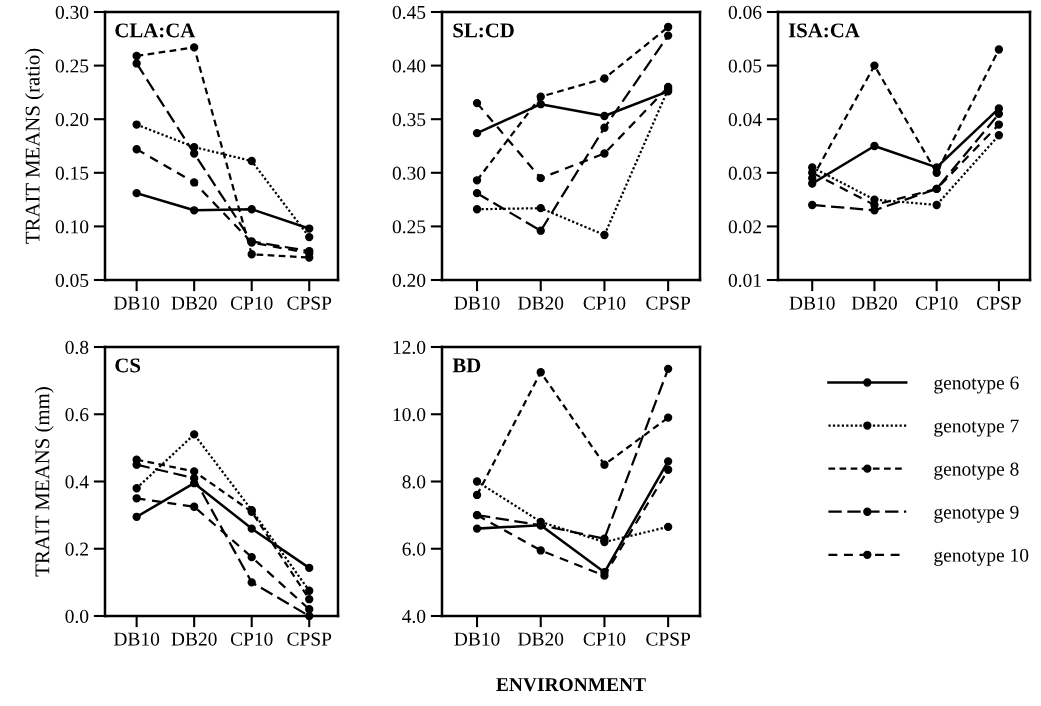  Describe the element at coordinates (409, 12) in the screenshot. I see `y-tick-label: 0.45` at that location.